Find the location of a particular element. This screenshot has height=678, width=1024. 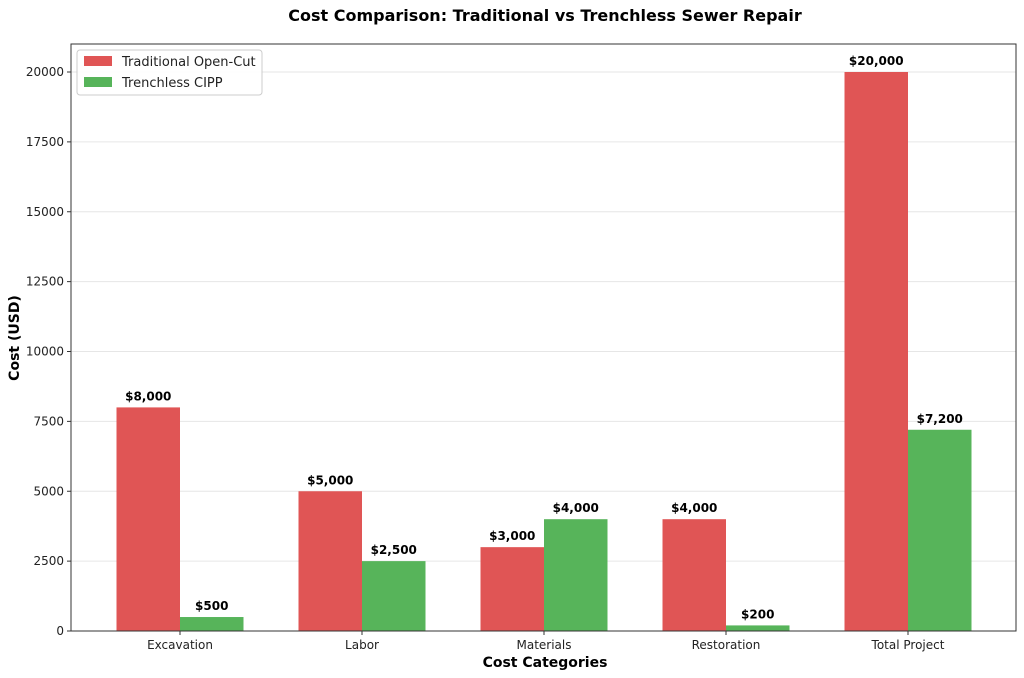

x-tick-label: Restoration is located at coordinates (726, 645).